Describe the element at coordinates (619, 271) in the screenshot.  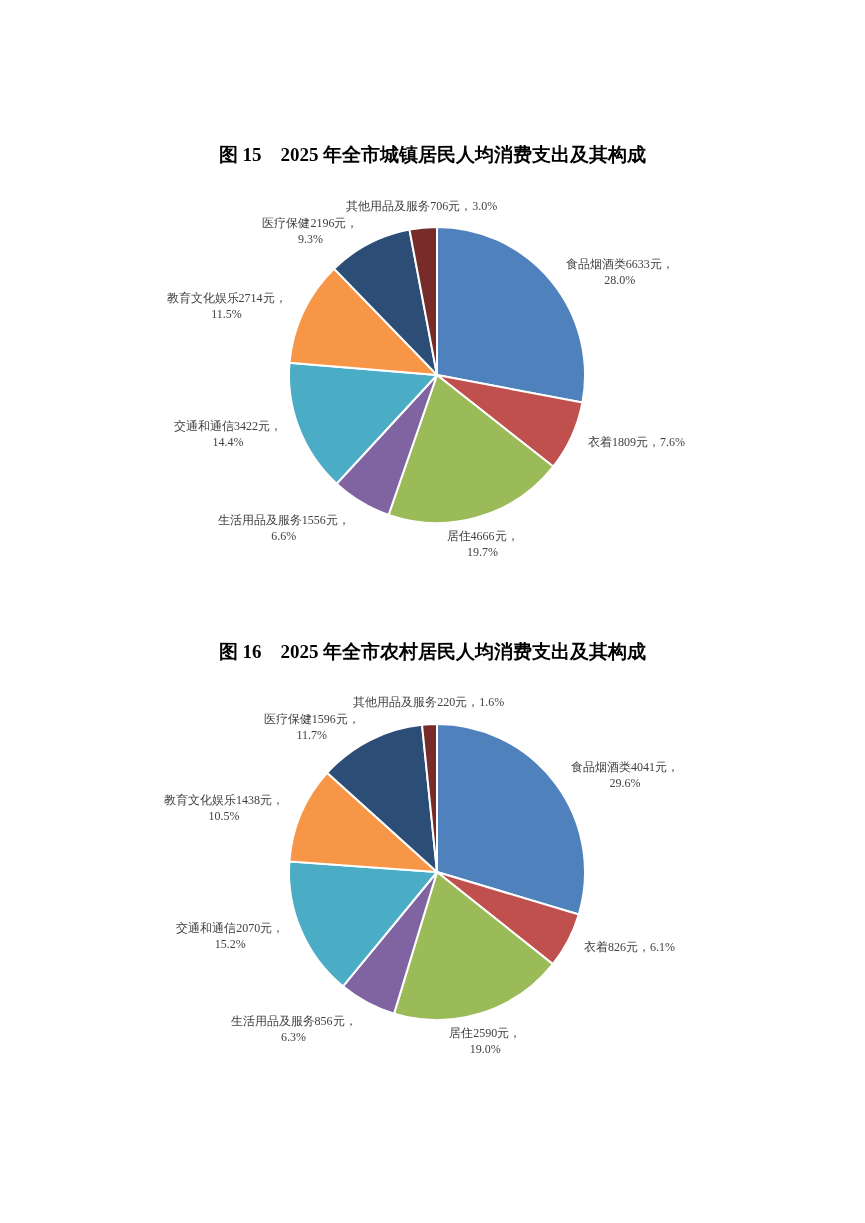
I see `slice-label: 食品烟酒类6633元，28.0%` at that location.